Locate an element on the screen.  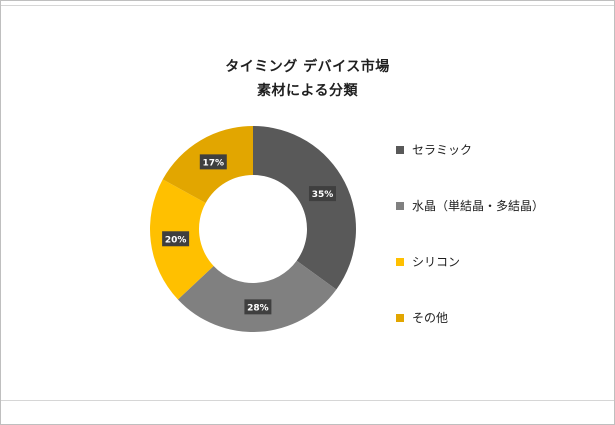
legend-label: その他 is located at coordinates (430, 318).